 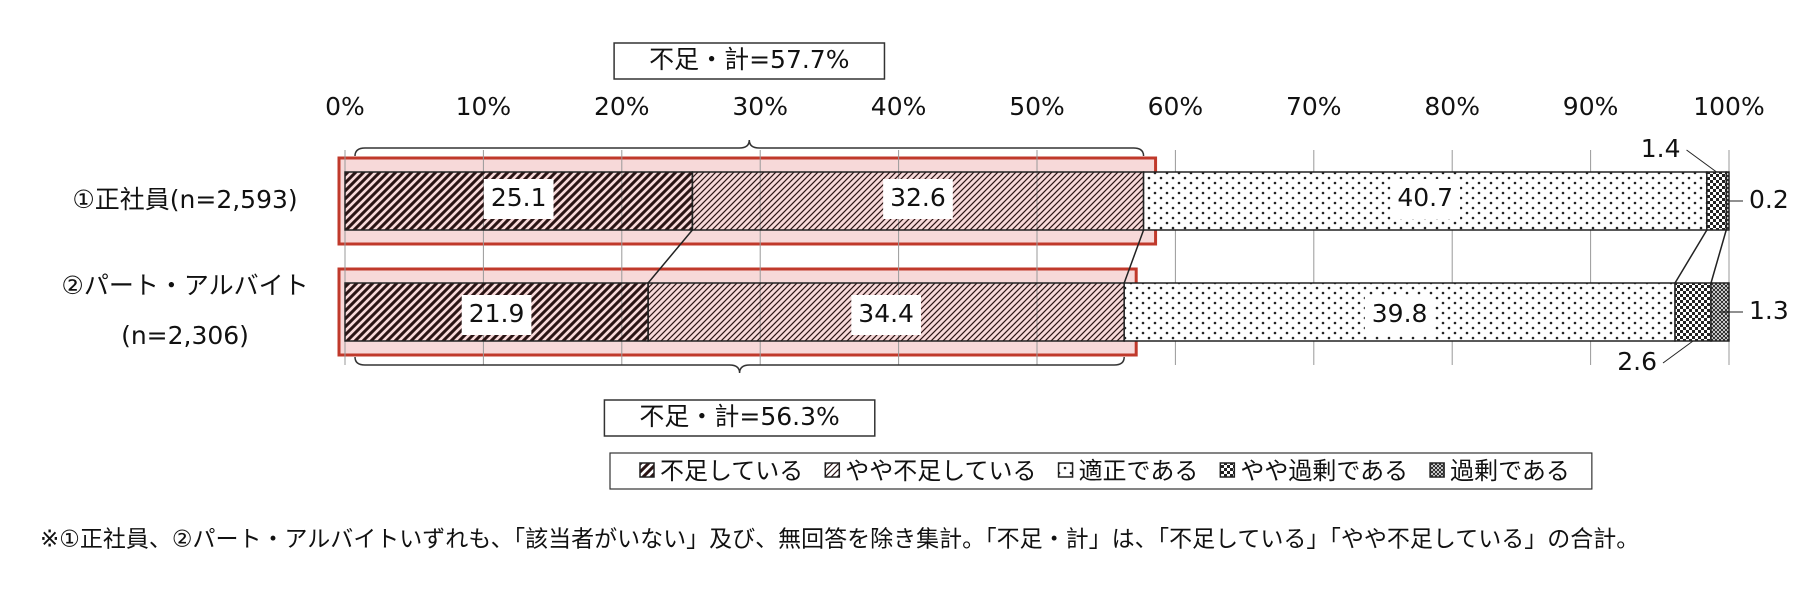 I want to click on value-label: 34.4, so click(x=886, y=313).